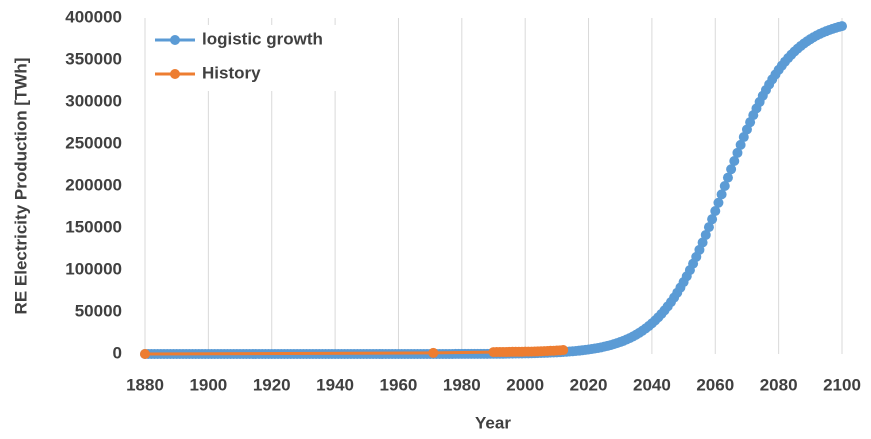 The image size is (871, 439). What do you see at coordinates (208, 384) in the screenshot?
I see `x-tick-label: 1900` at bounding box center [208, 384].